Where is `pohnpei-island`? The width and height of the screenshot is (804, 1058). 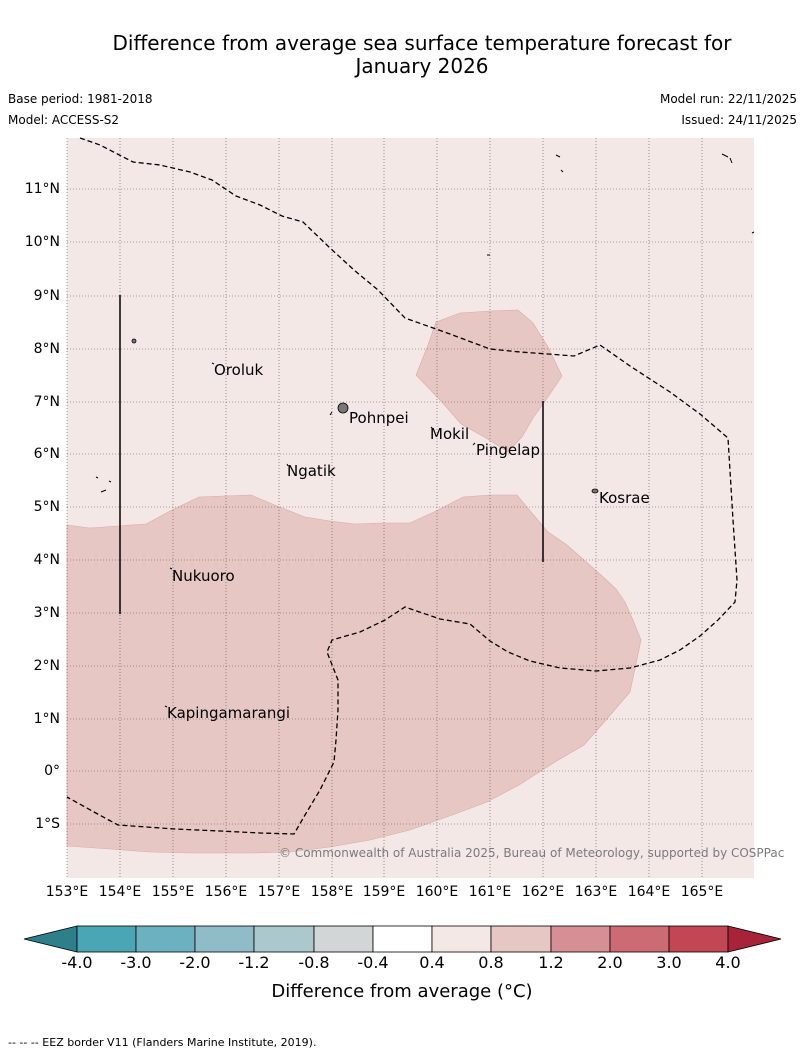
pohnpei-island is located at coordinates (343, 408).